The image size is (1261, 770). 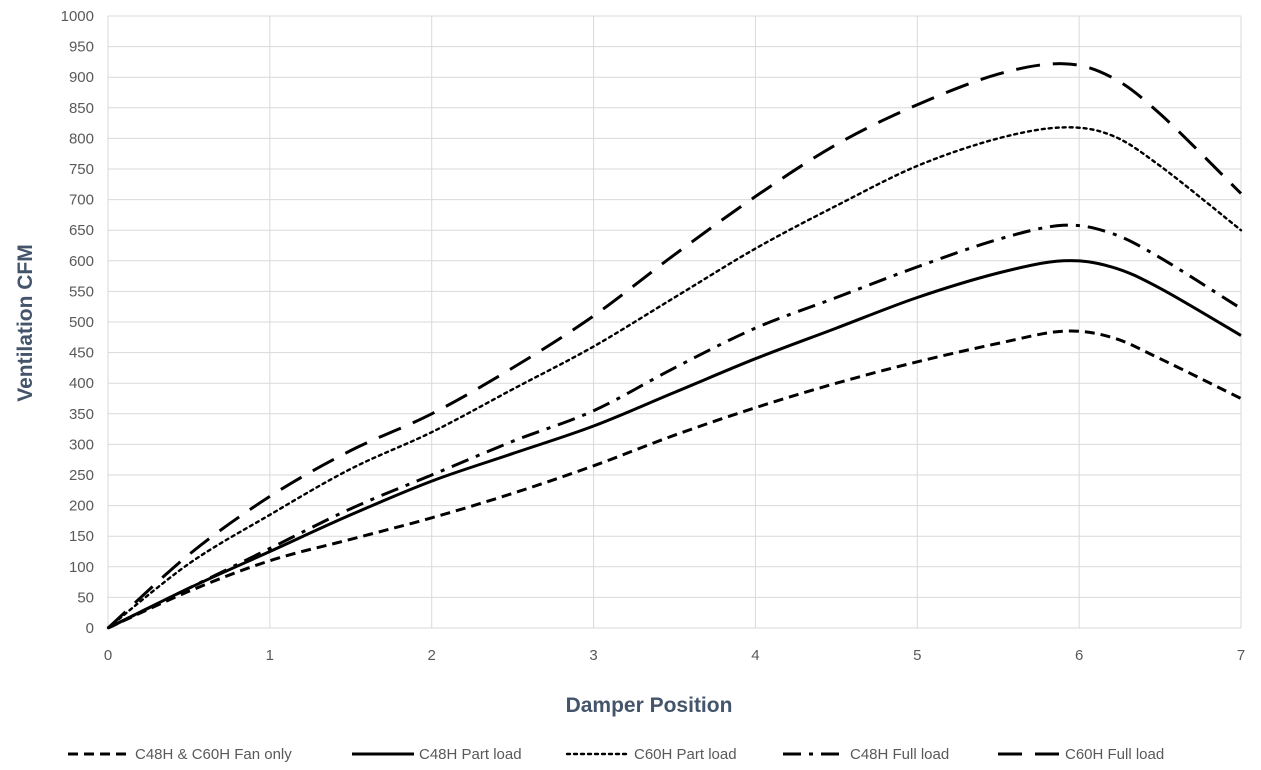 What do you see at coordinates (1114, 754) in the screenshot?
I see `legend-label: C60H Full load` at bounding box center [1114, 754].